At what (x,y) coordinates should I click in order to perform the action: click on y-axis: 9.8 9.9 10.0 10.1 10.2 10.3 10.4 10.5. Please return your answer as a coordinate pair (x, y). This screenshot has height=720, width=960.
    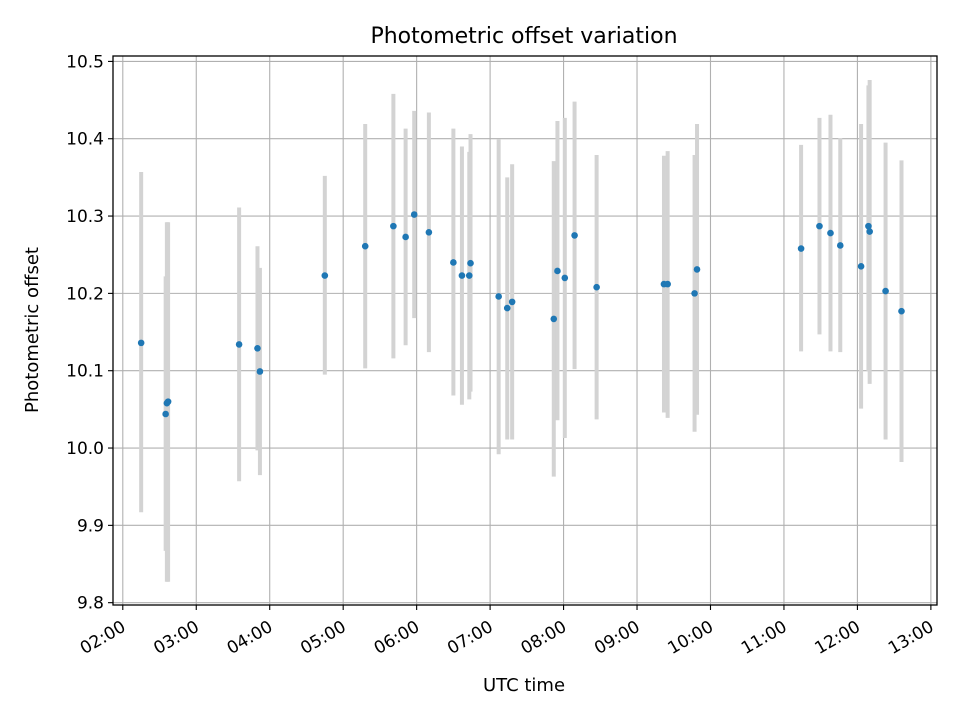
    Looking at the image, I should click on (89, 333).